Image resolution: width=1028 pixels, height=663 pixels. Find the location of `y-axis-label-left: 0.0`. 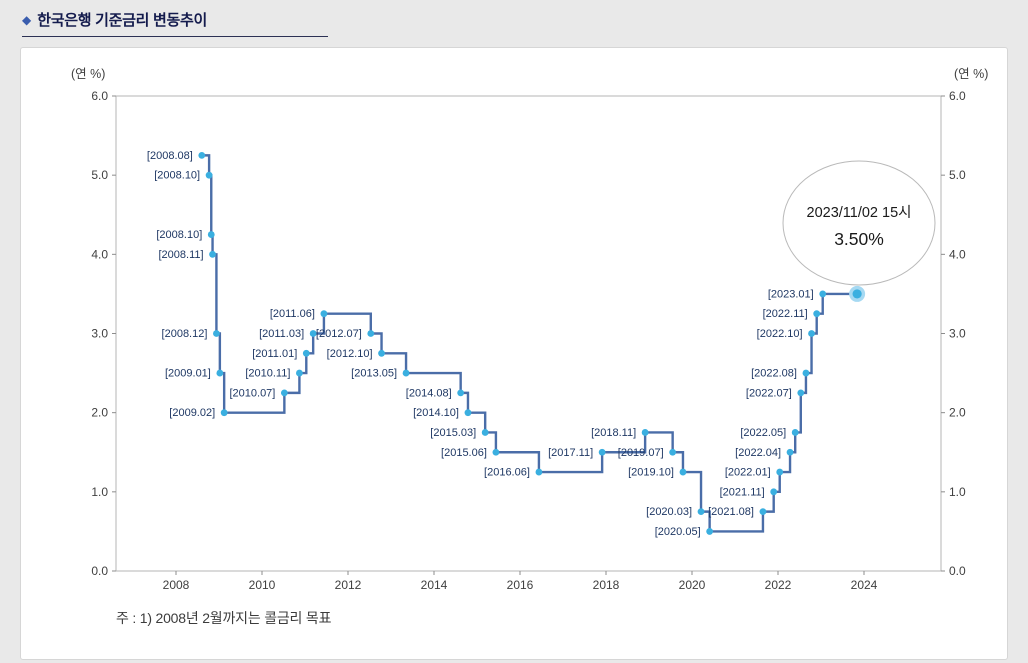

y-axis-label-left: 0.0 is located at coordinates (99, 571).